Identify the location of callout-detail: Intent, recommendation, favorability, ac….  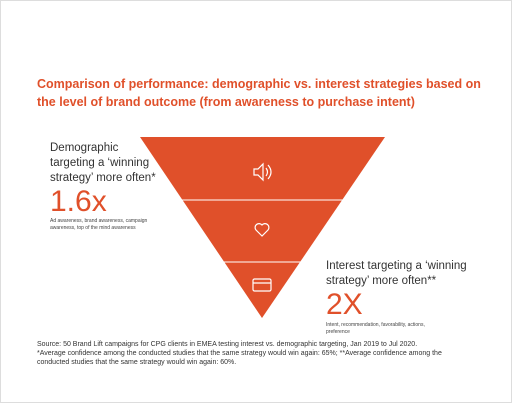
(375, 325).